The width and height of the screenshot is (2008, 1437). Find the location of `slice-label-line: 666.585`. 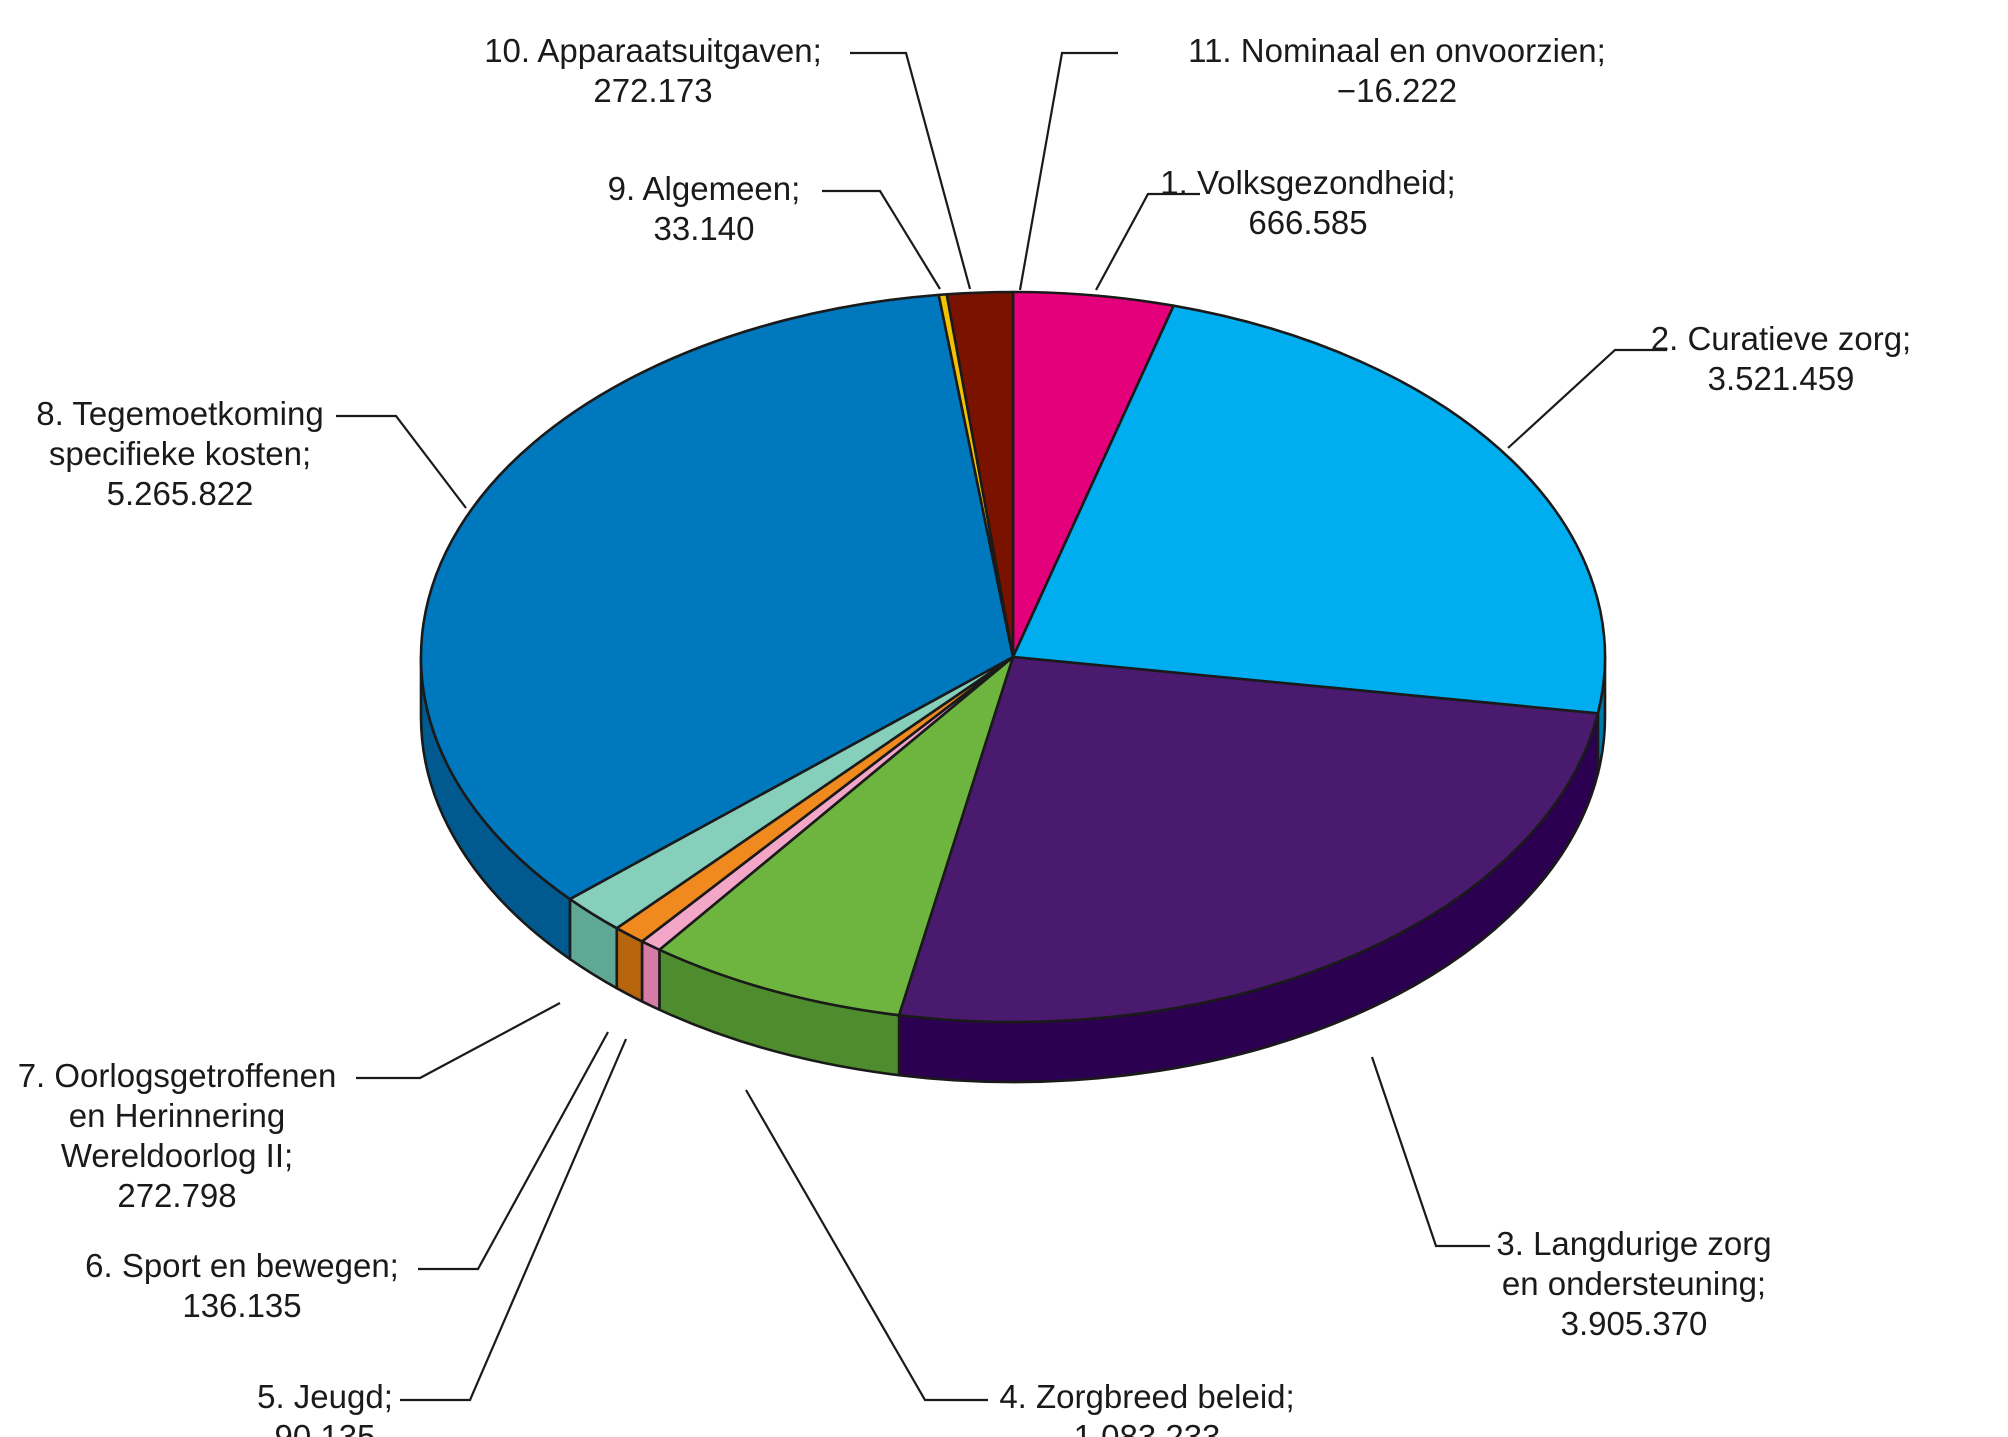

slice-label-line: 666.585 is located at coordinates (1307, 222).